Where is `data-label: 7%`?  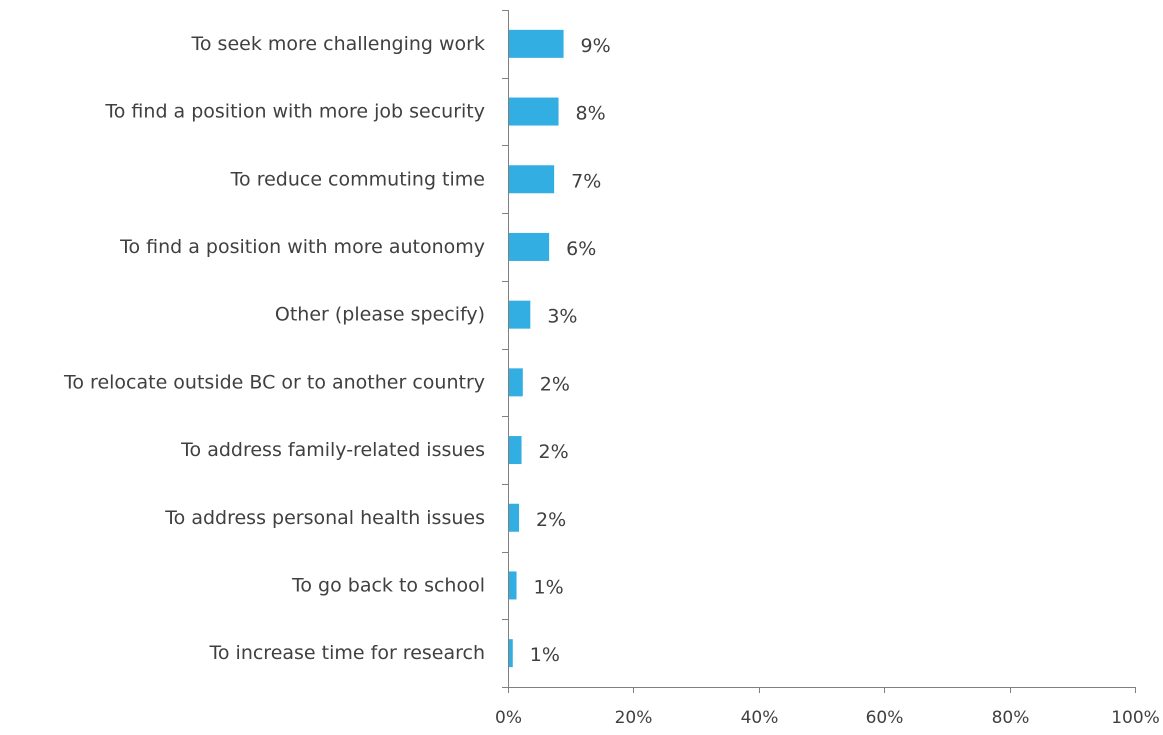
data-label: 7% is located at coordinates (586, 181).